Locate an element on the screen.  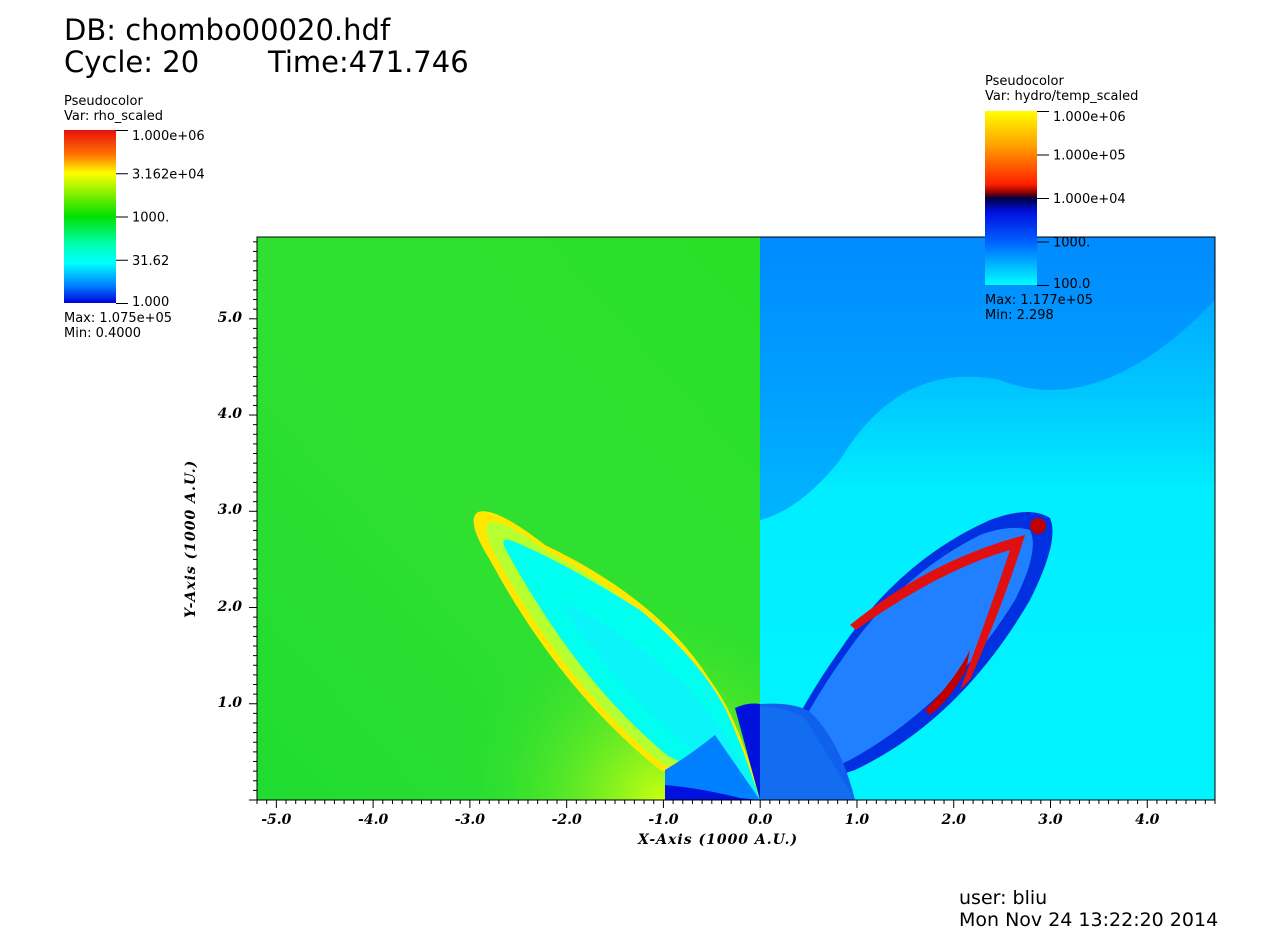
y-tick-label: 1.0 is located at coordinates (229, 702).